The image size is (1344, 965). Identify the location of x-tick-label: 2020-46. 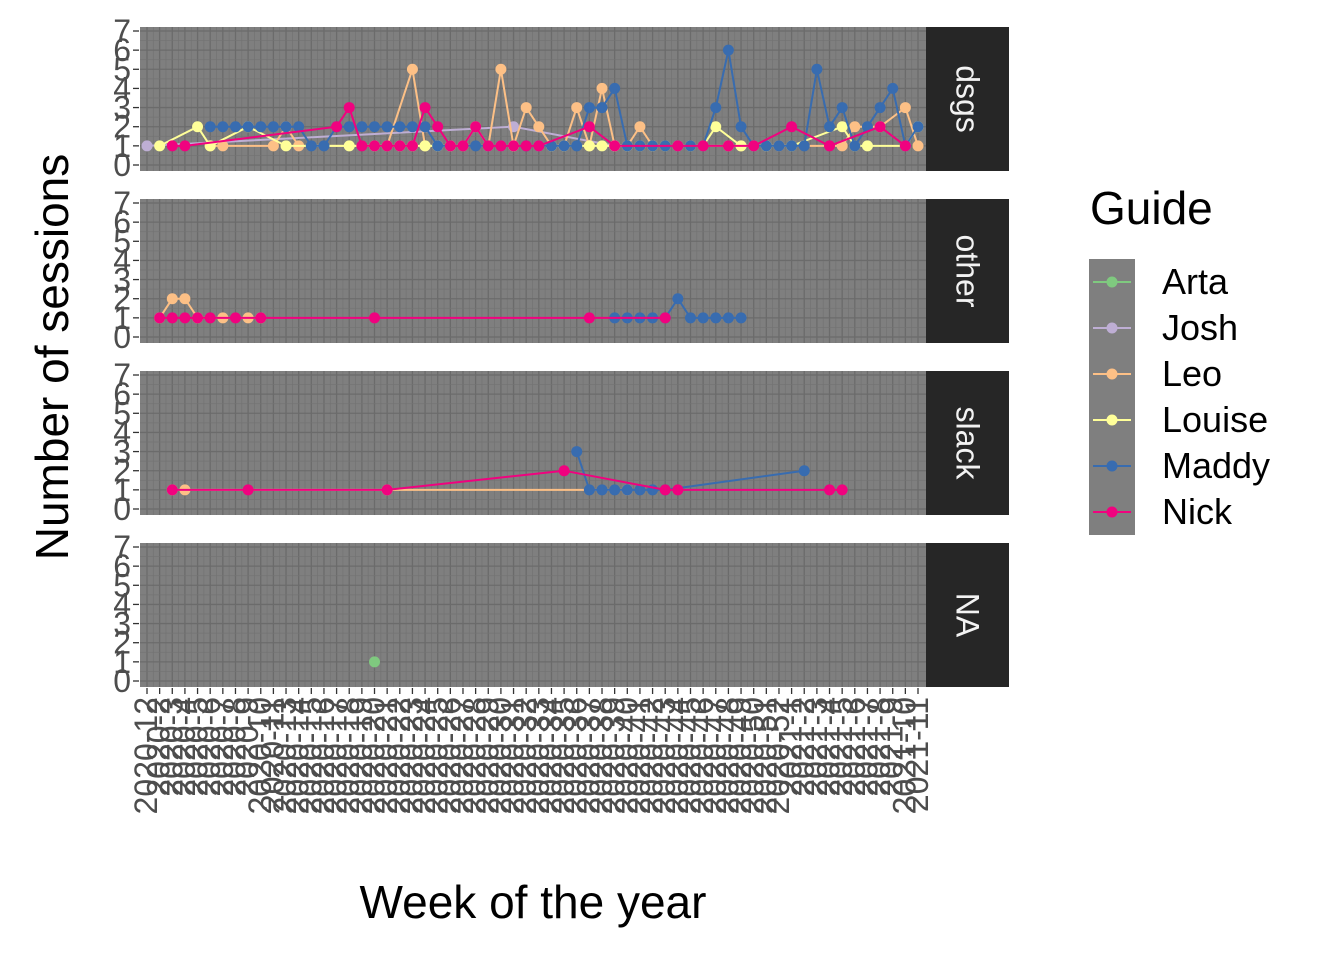
(702, 755).